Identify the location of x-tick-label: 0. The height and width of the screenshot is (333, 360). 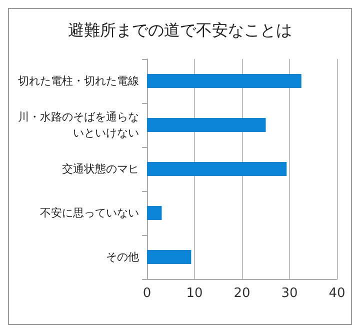
(147, 293).